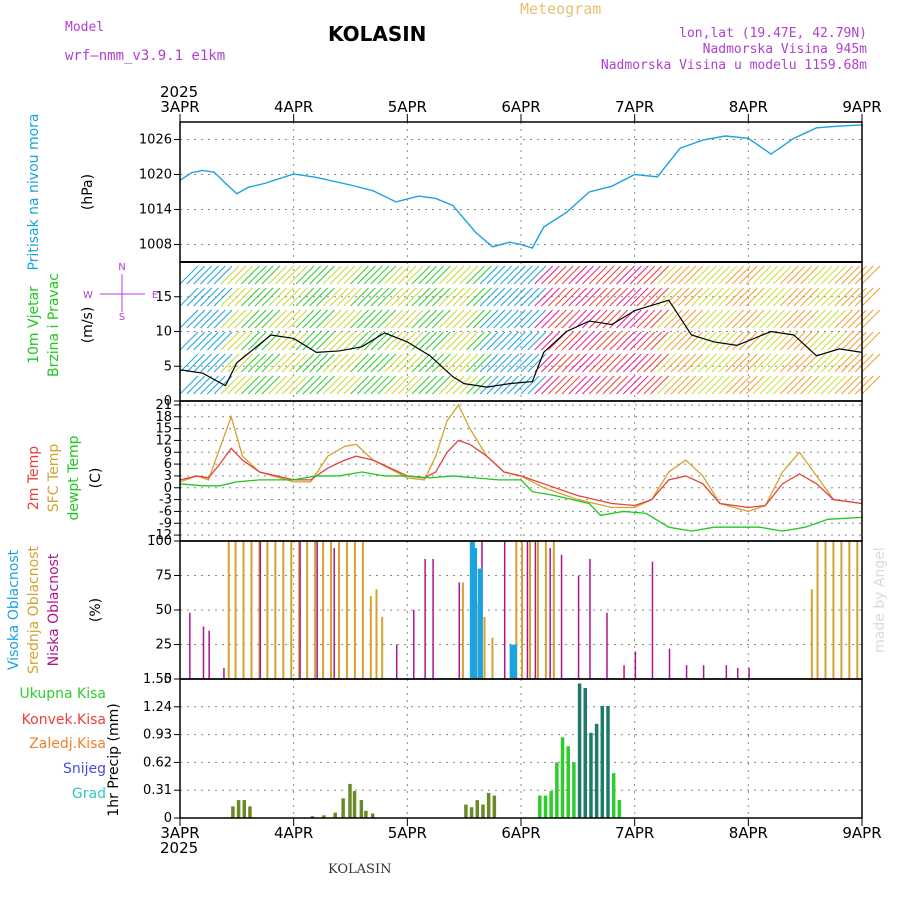  Describe the element at coordinates (163, 576) in the screenshot. I see `ytick-label-cloud: 75` at that location.